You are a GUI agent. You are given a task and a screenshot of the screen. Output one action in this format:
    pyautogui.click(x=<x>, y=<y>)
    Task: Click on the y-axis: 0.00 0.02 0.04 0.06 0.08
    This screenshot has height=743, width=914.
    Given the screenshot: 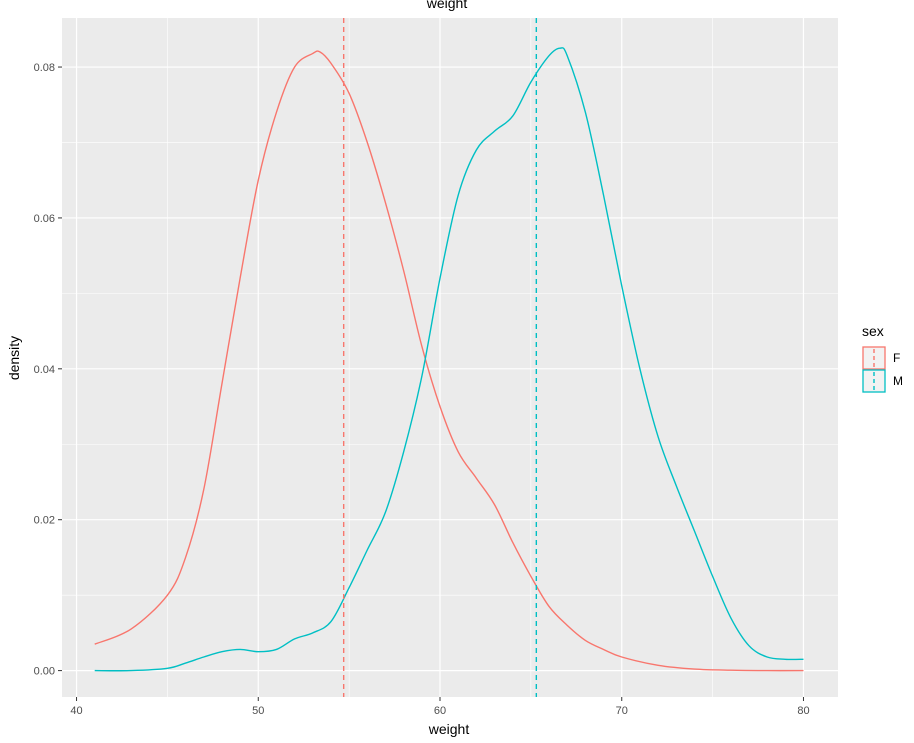 What is the action you would take?
    pyautogui.click(x=48, y=370)
    